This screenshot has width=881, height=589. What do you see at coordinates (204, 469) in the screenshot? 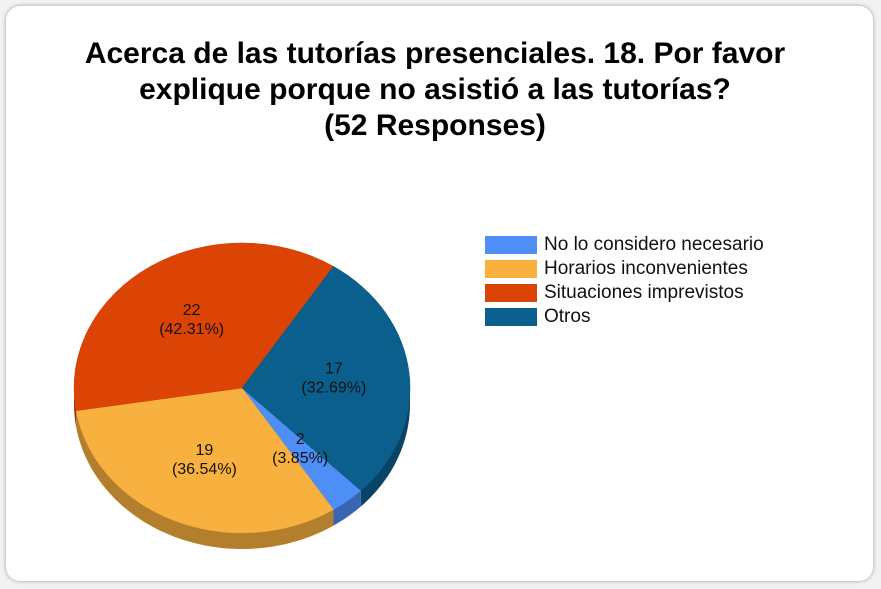
I see `data-label-line: (36.54%)` at bounding box center [204, 469].